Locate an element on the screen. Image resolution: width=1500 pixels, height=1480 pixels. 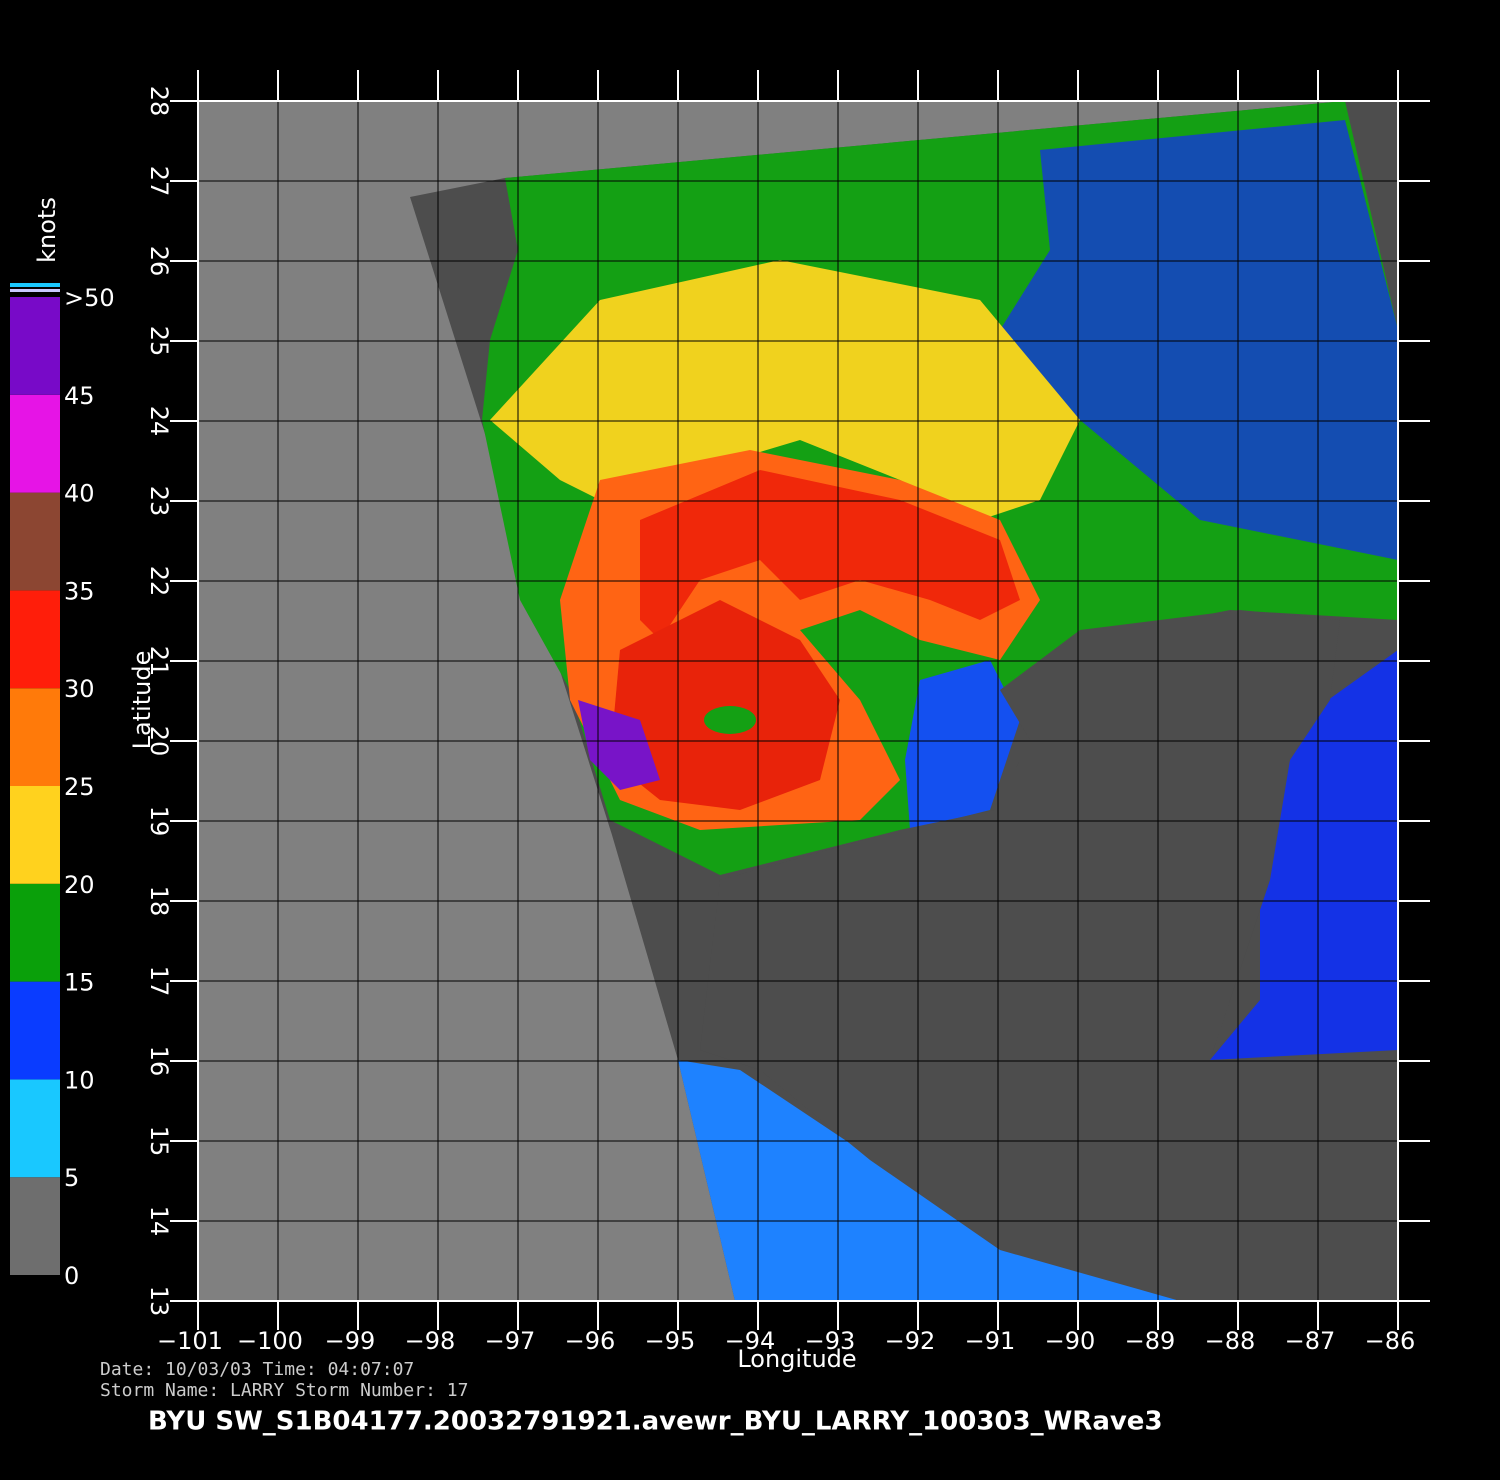
wind-yellow is located at coordinates (785, 390).